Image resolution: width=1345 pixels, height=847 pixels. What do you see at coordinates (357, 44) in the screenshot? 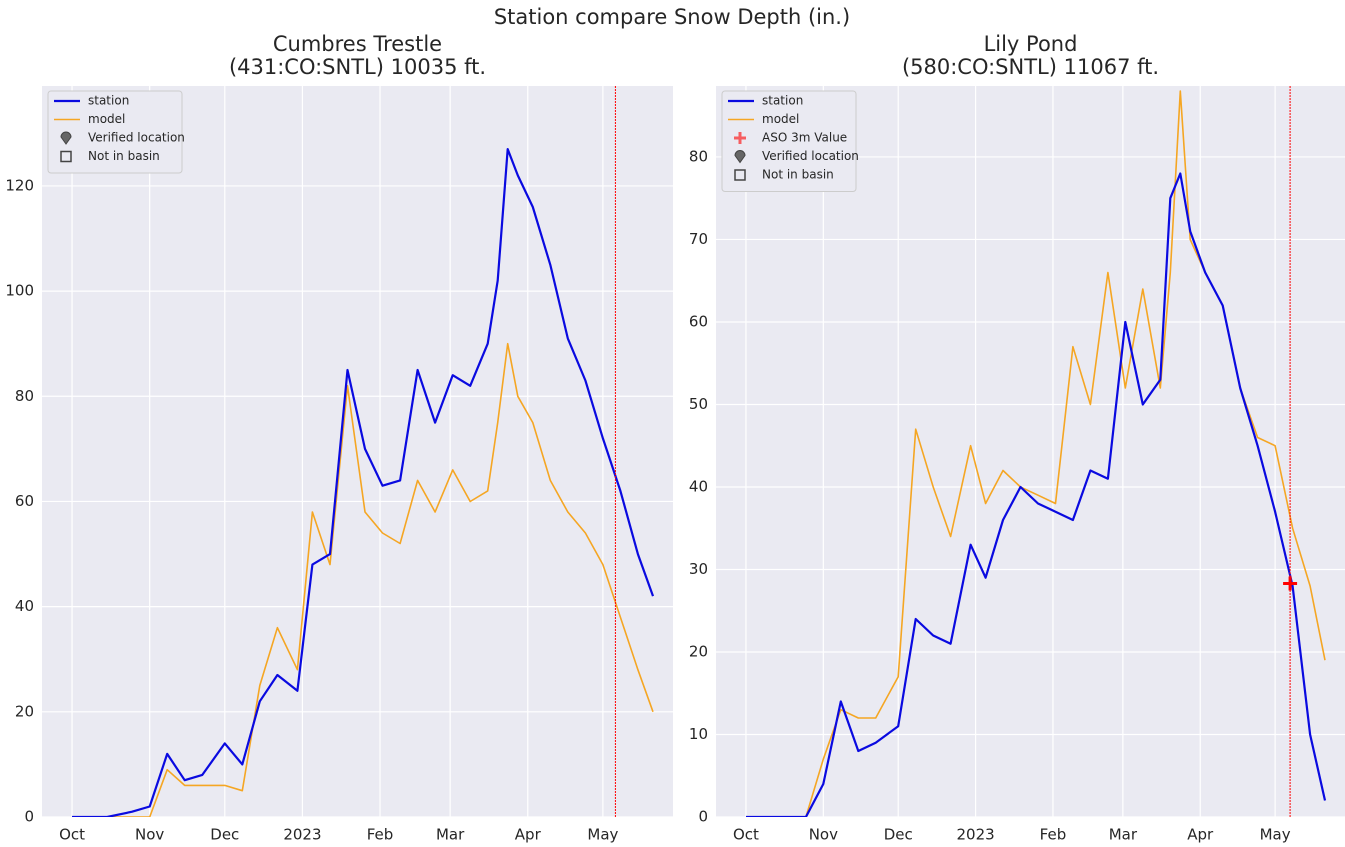
I see `subplot-title: Cumbres Trestle` at bounding box center [357, 44].